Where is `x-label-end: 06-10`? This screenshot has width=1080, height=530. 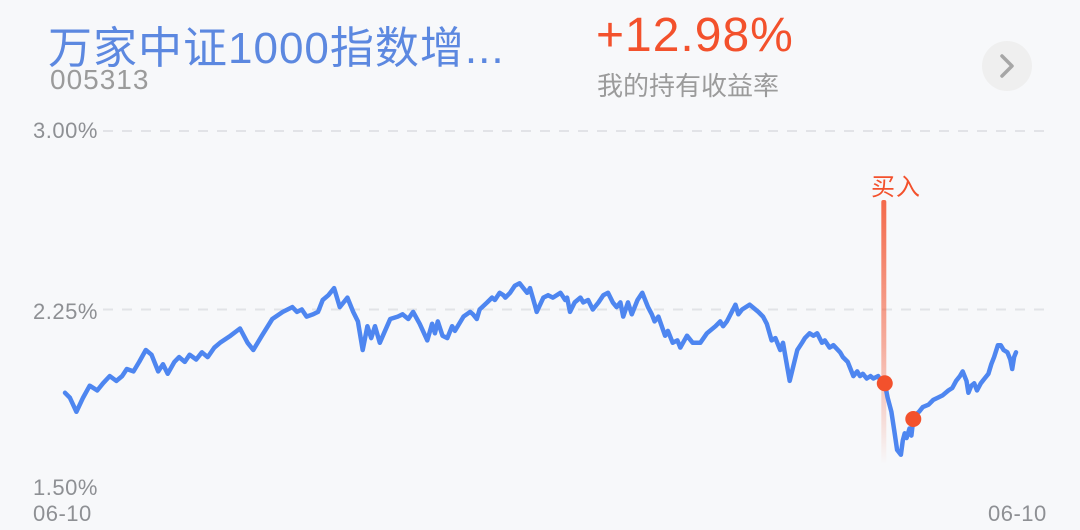
x-label-end: 06-10 is located at coordinates (1017, 513).